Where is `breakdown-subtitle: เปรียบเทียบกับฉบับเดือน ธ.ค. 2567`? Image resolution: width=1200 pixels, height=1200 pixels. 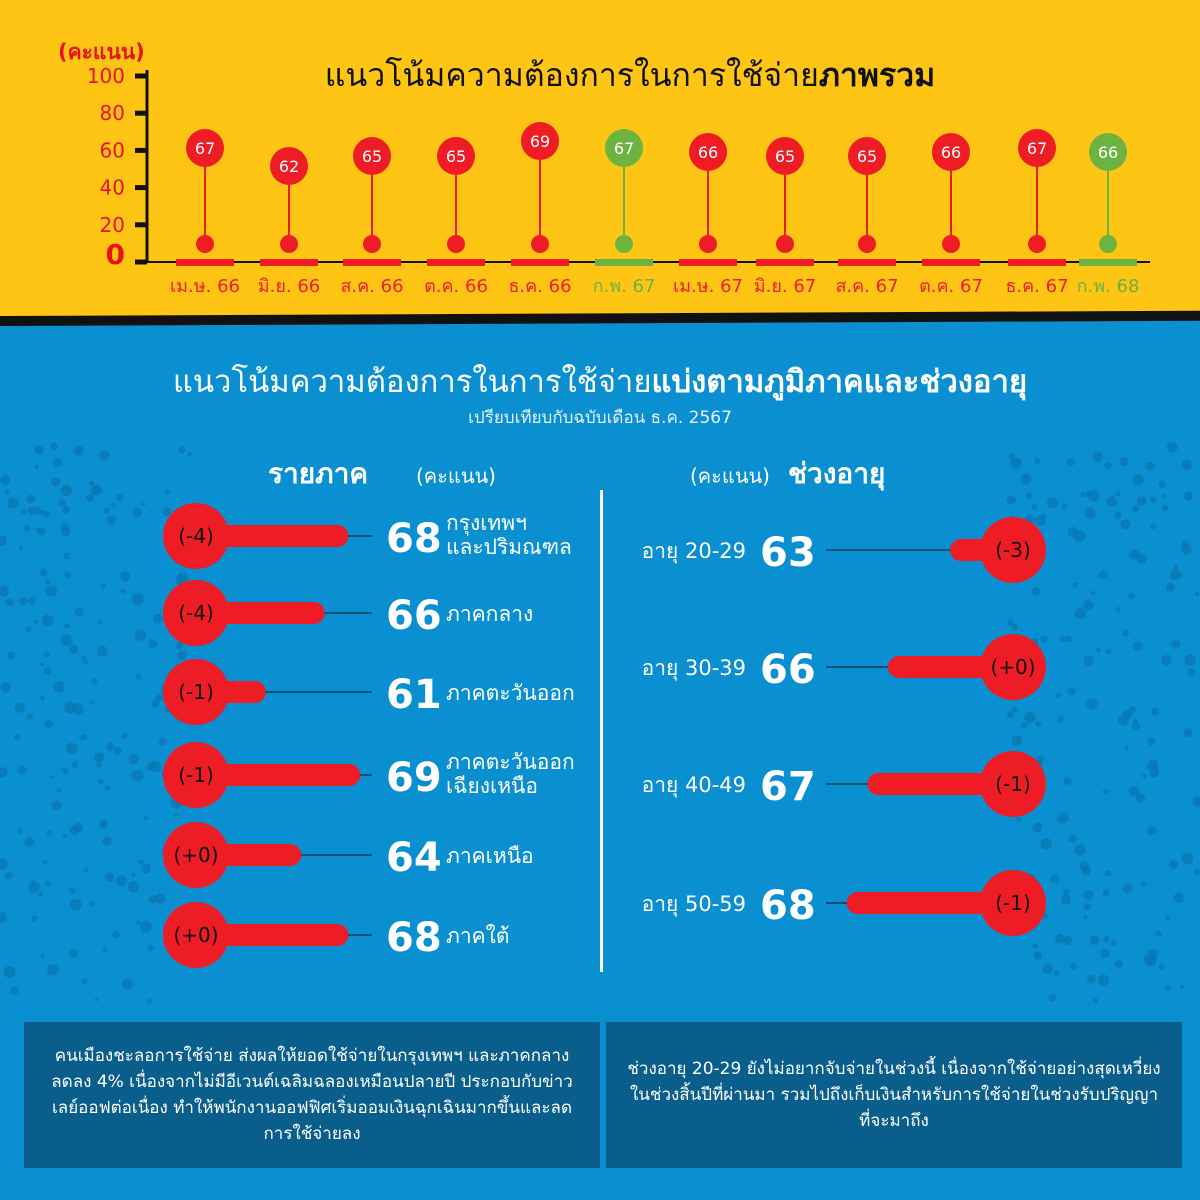 breakdown-subtitle: เปรียบเทียบกับฉบับเดือน ธ.ค. 2567 is located at coordinates (600, 418).